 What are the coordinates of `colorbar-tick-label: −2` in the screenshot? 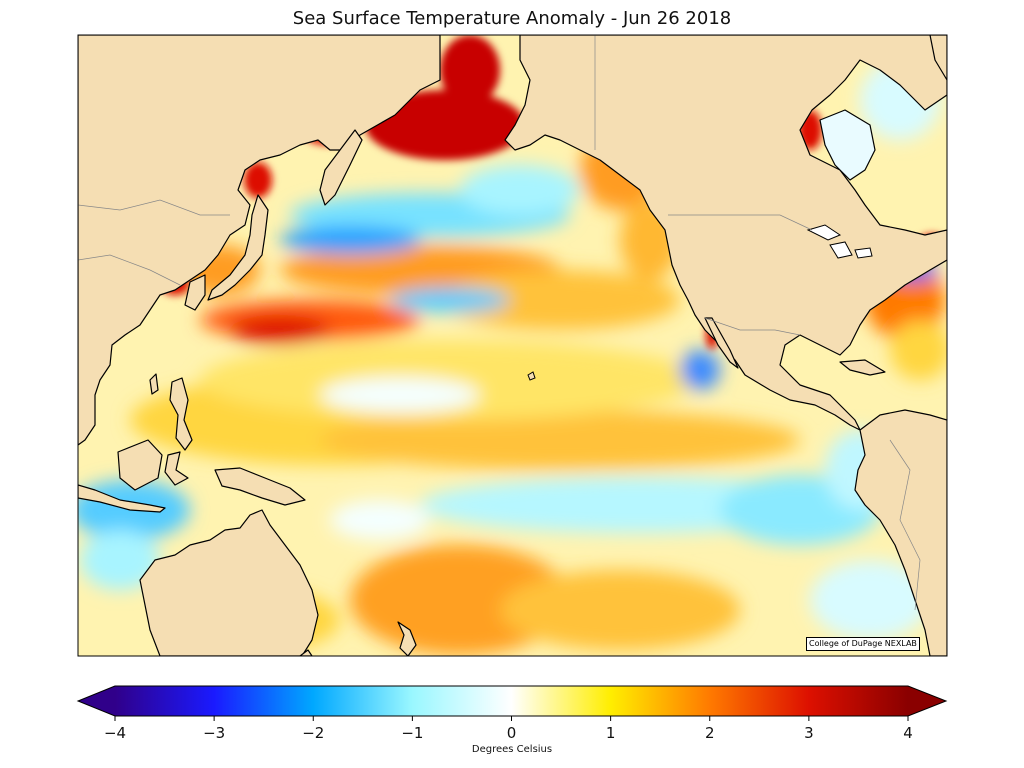 It's located at (313, 733).